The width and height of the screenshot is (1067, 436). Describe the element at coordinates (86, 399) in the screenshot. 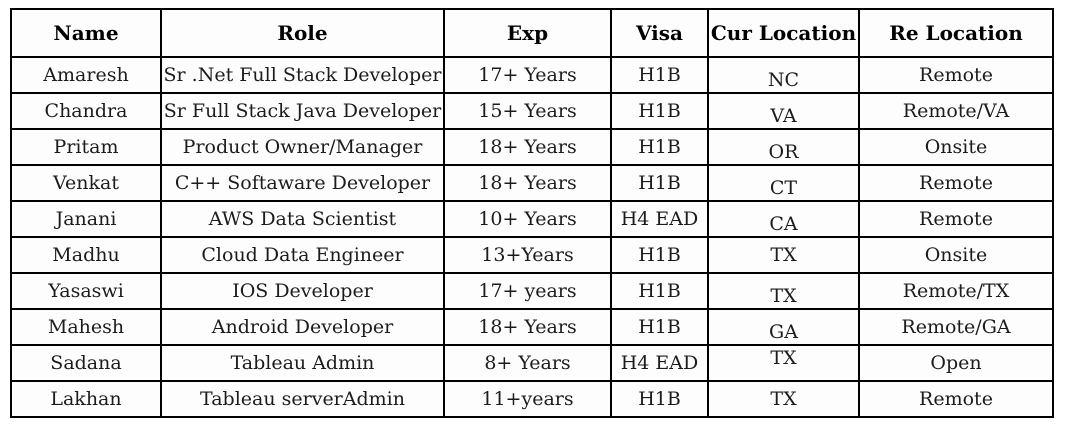

I see `cell-name: Lakhan` at that location.